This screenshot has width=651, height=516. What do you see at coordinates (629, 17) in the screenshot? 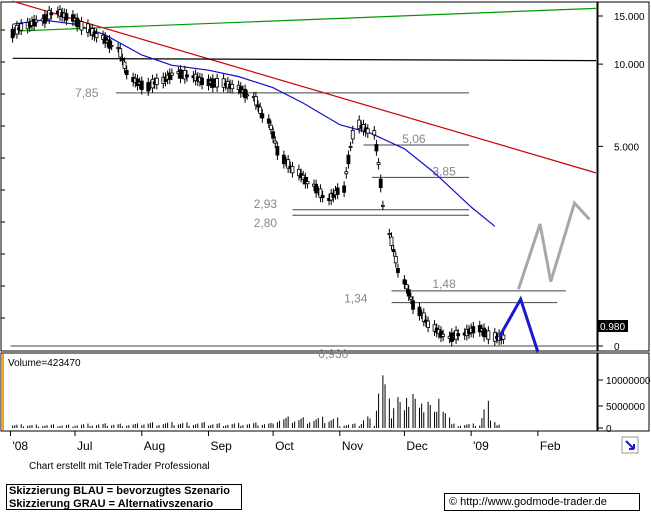
I see `y-tick-label: 15.000` at bounding box center [629, 17].